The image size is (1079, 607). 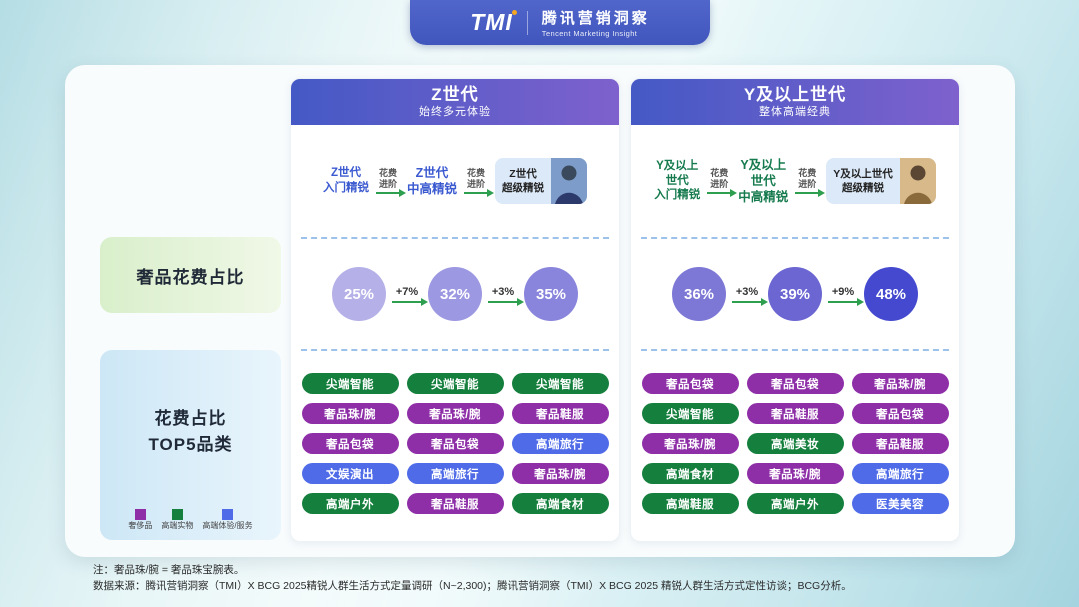 I want to click on legend-label: 高端实物, so click(x=177, y=525).